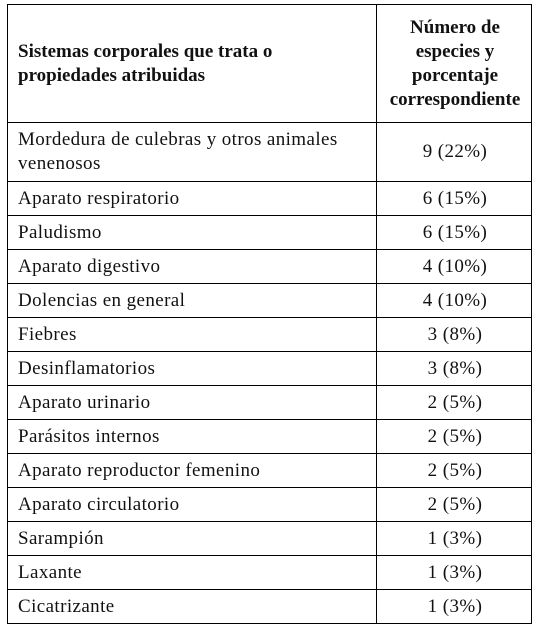  Describe the element at coordinates (192, 198) in the screenshot. I see `system-cell: Aparato respiratorio` at that location.